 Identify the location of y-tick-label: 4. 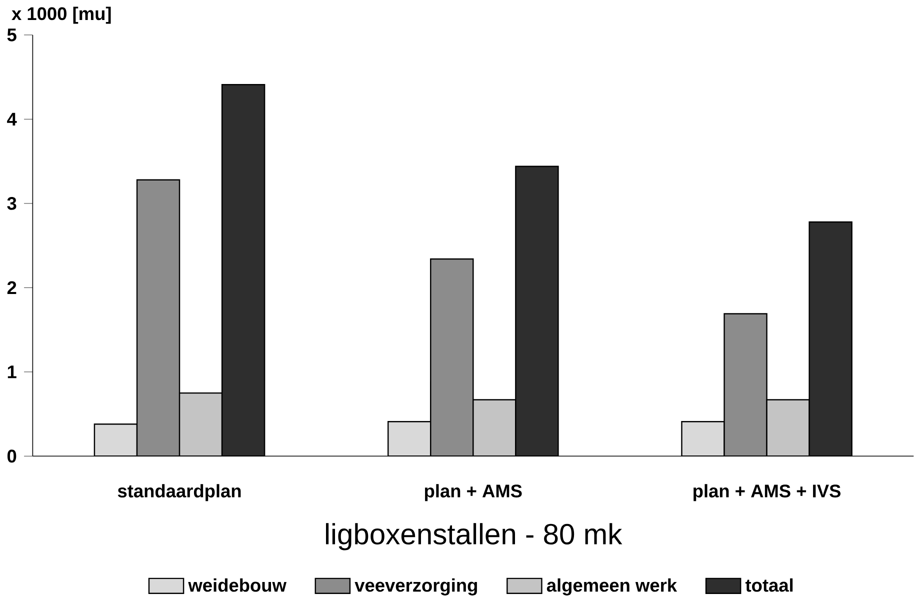
(12, 119).